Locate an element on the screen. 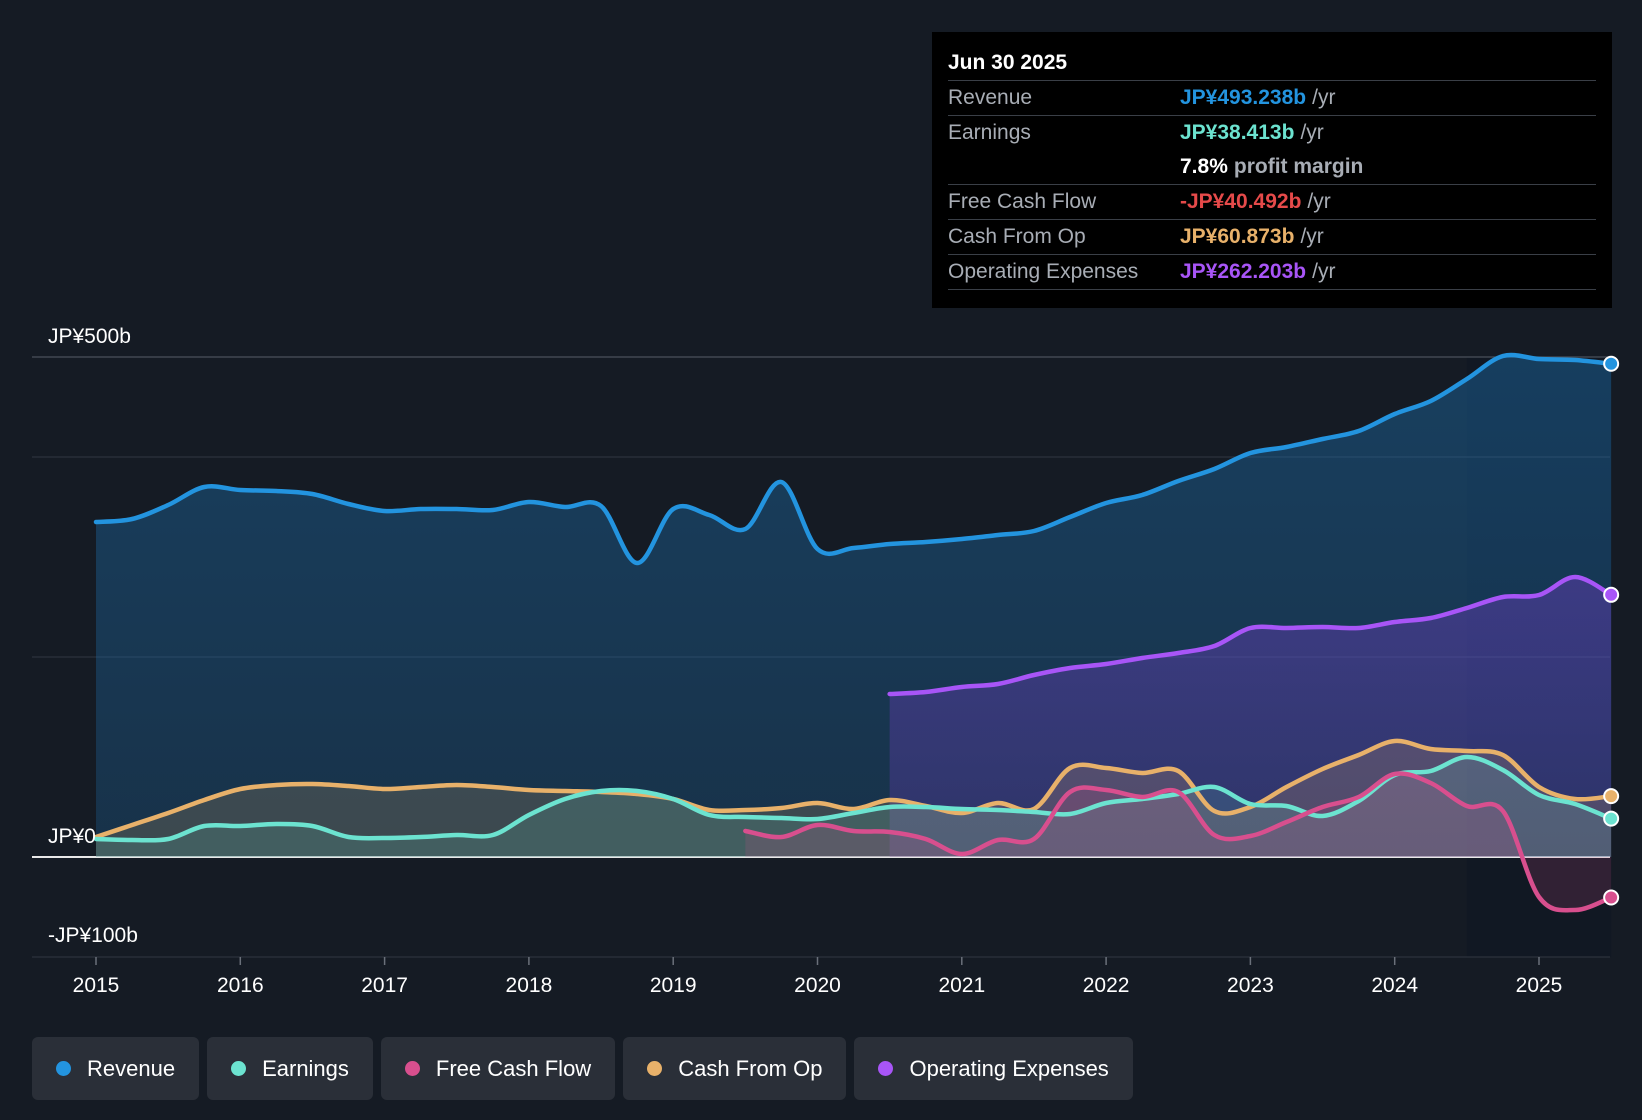 The image size is (1642, 1120). legend-label: Revenue is located at coordinates (131, 1068).